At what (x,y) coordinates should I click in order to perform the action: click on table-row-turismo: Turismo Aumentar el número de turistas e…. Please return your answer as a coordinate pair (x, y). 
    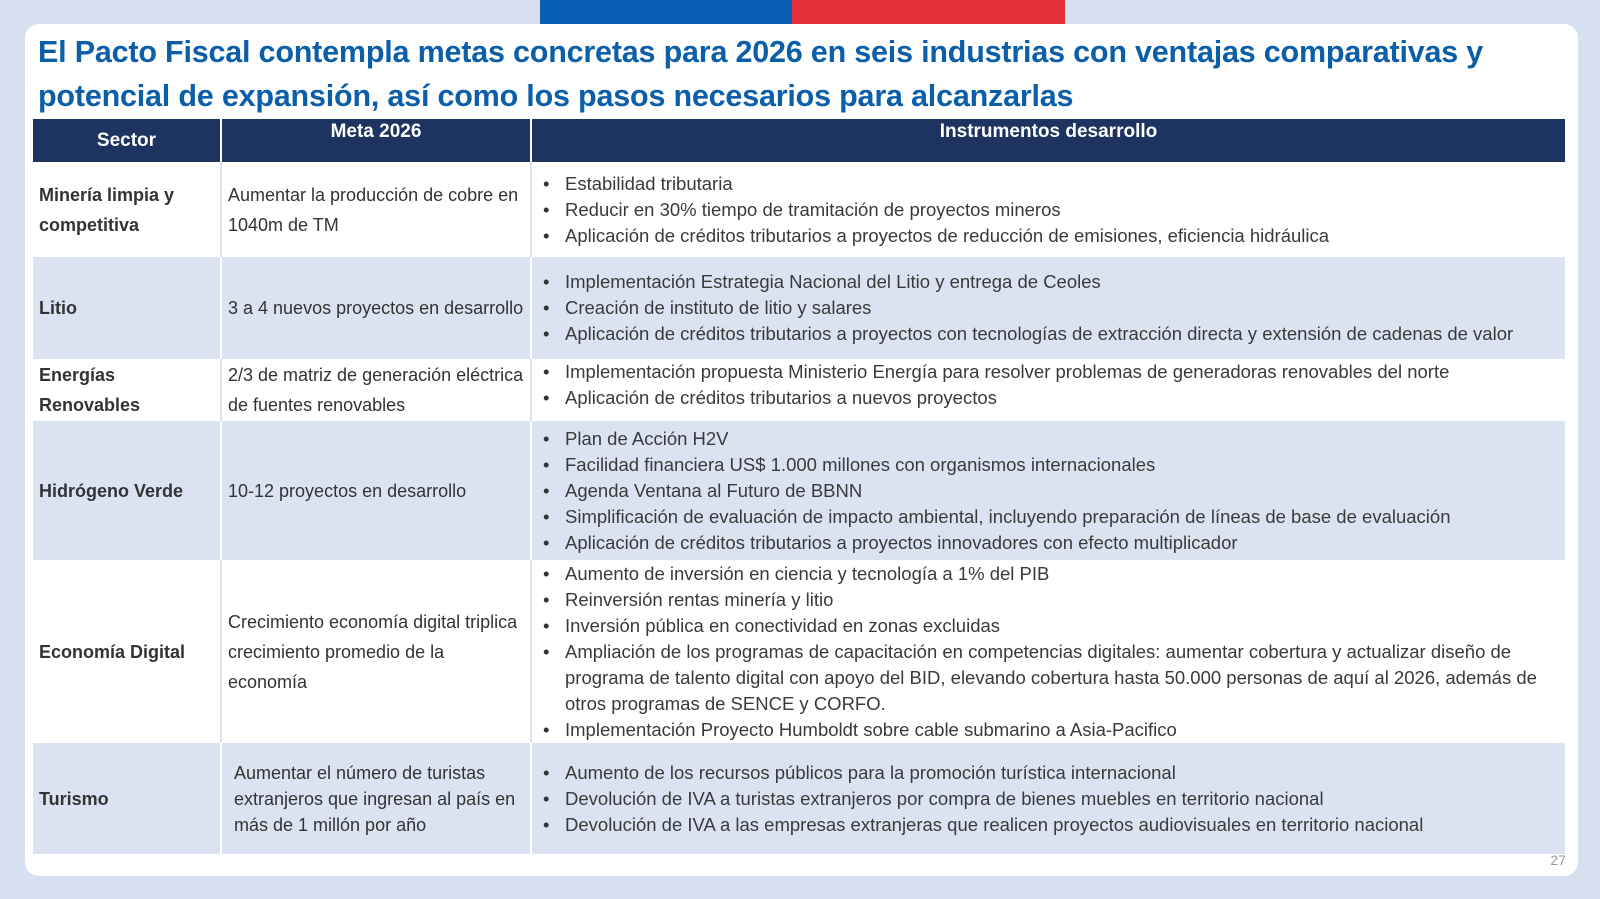
    Looking at the image, I should click on (799, 798).